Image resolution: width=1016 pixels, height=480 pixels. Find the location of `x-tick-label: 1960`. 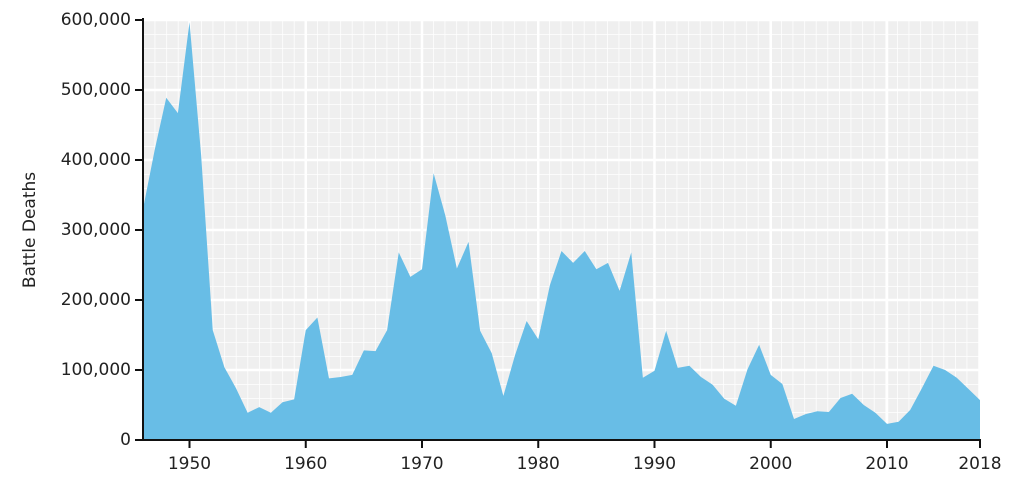

x-tick-label: 1960 is located at coordinates (305, 464).